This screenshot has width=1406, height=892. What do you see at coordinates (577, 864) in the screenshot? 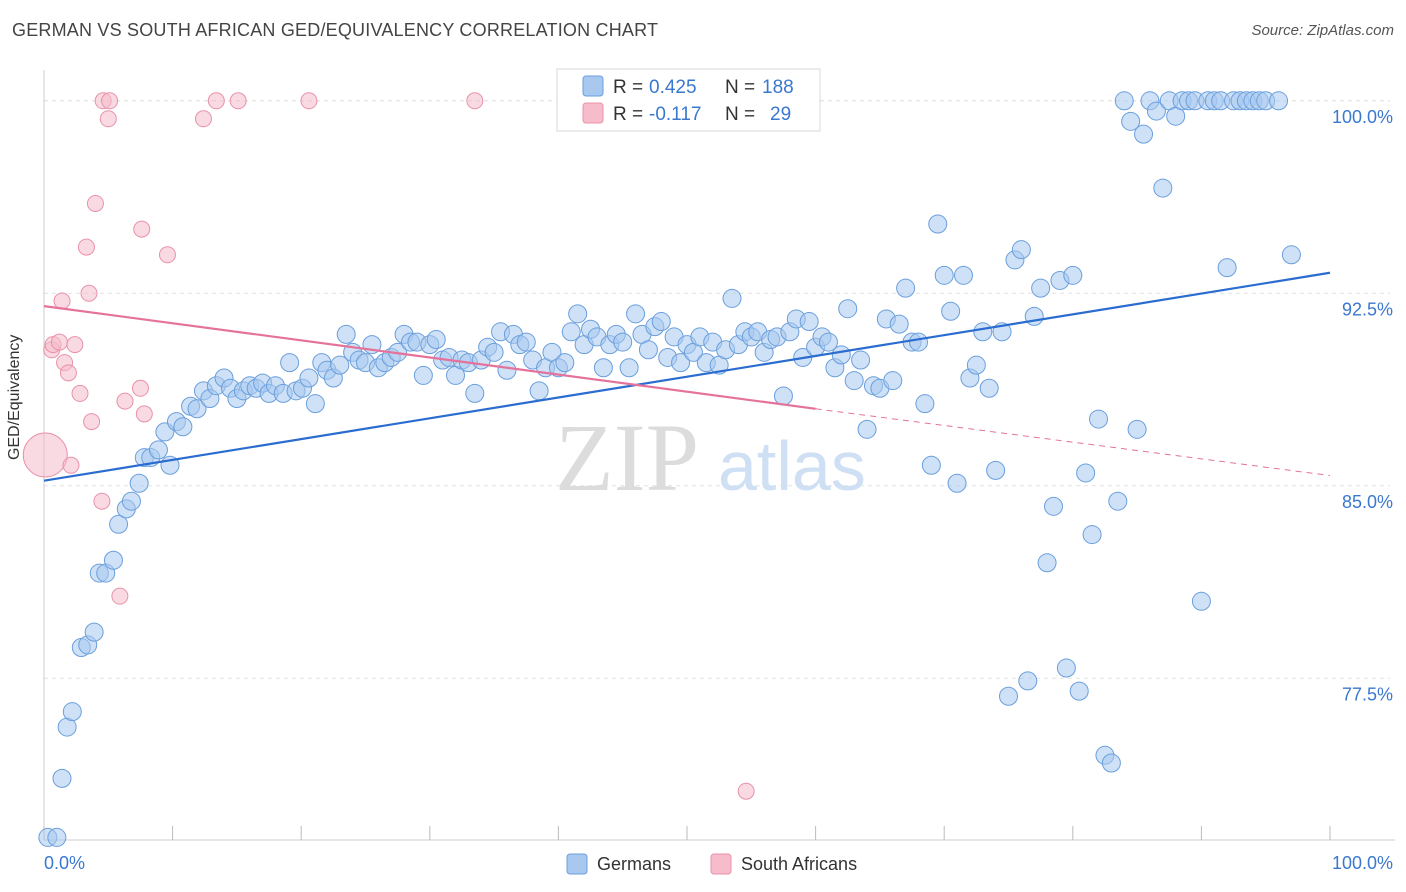
I see `legend-germans-swatch` at bounding box center [577, 864].